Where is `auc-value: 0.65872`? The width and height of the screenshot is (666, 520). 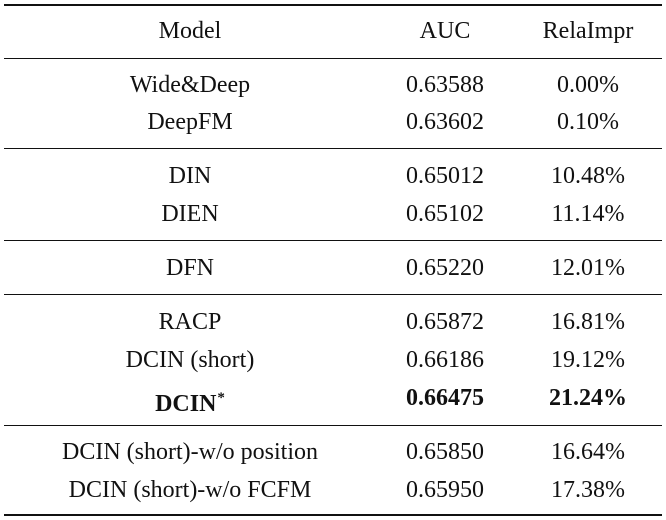 auc-value: 0.65872 is located at coordinates (445, 322).